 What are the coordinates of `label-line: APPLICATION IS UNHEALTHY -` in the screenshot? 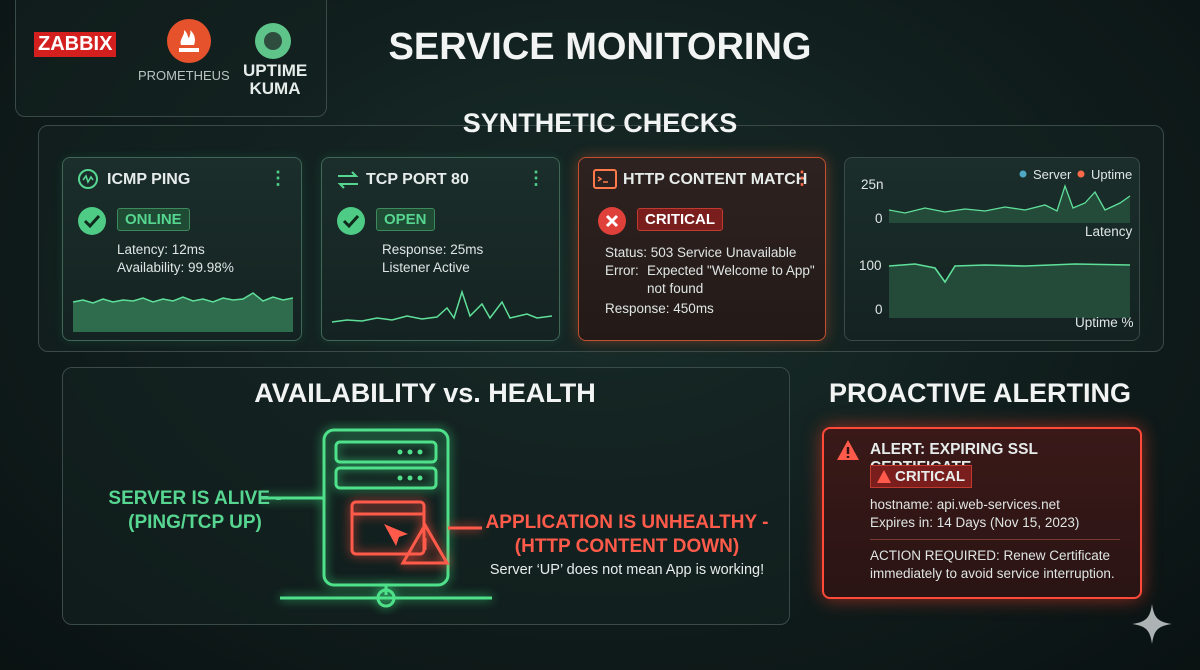 It's located at (627, 522).